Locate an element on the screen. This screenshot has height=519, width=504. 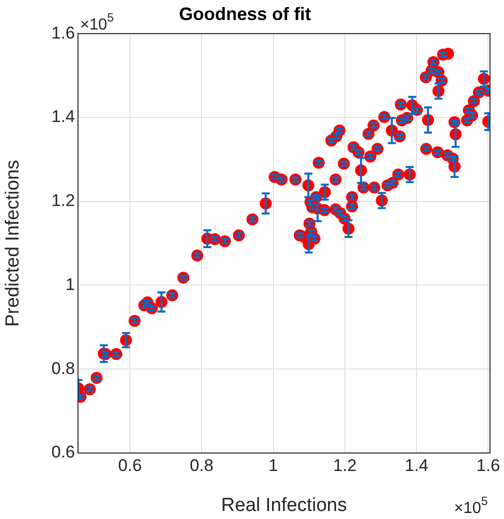
x-tick-label: 1.2 is located at coordinates (345, 465).